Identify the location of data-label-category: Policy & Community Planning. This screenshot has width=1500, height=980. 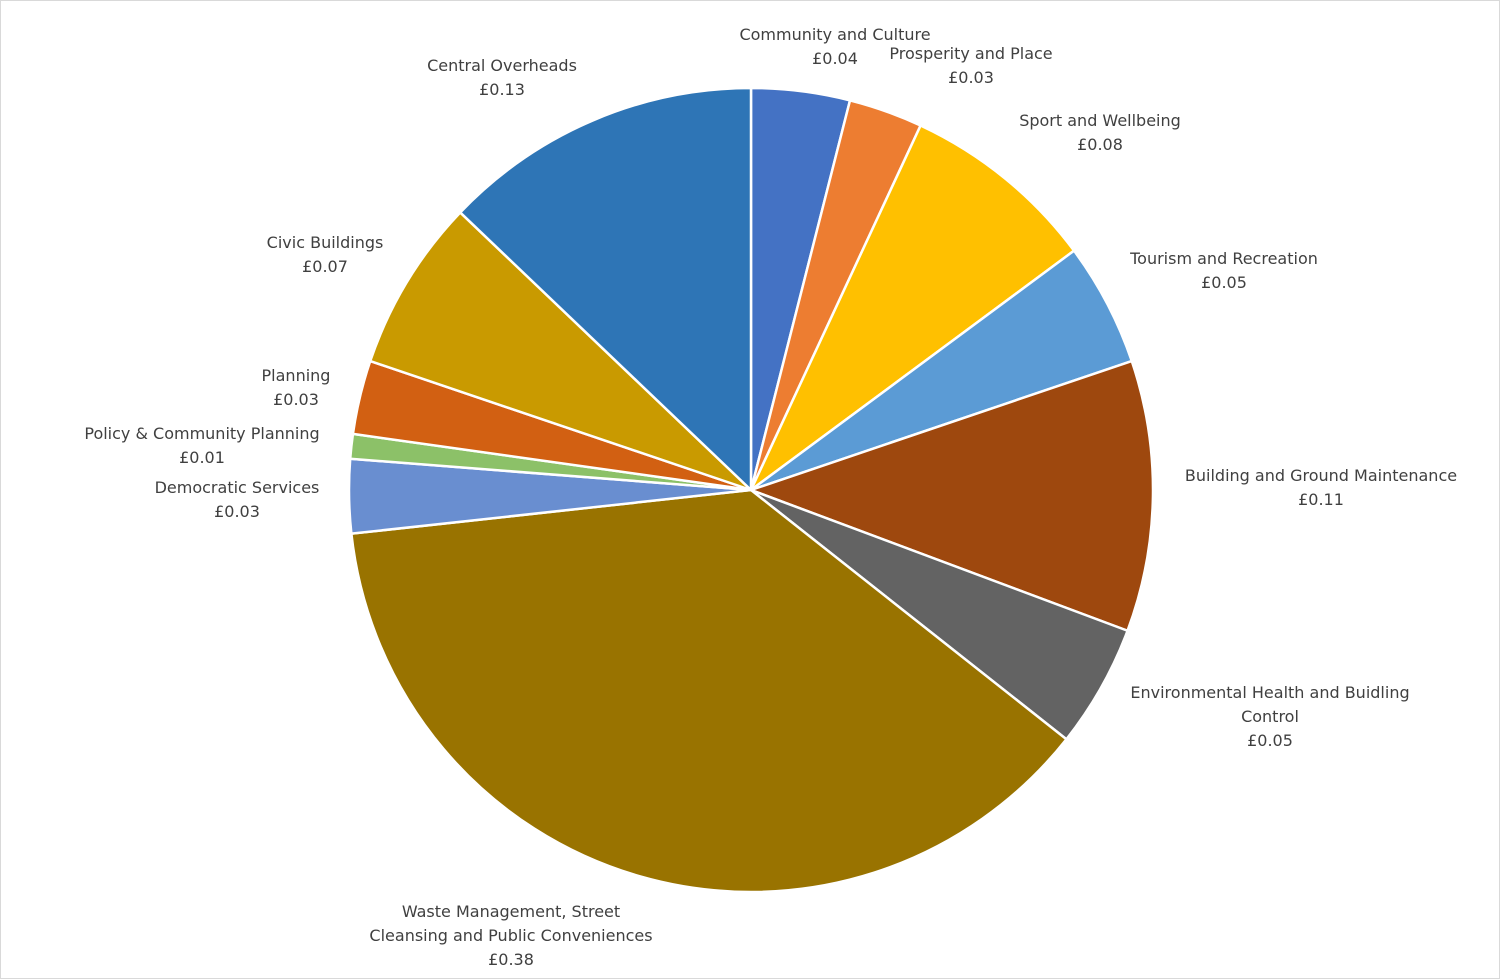
(201, 433).